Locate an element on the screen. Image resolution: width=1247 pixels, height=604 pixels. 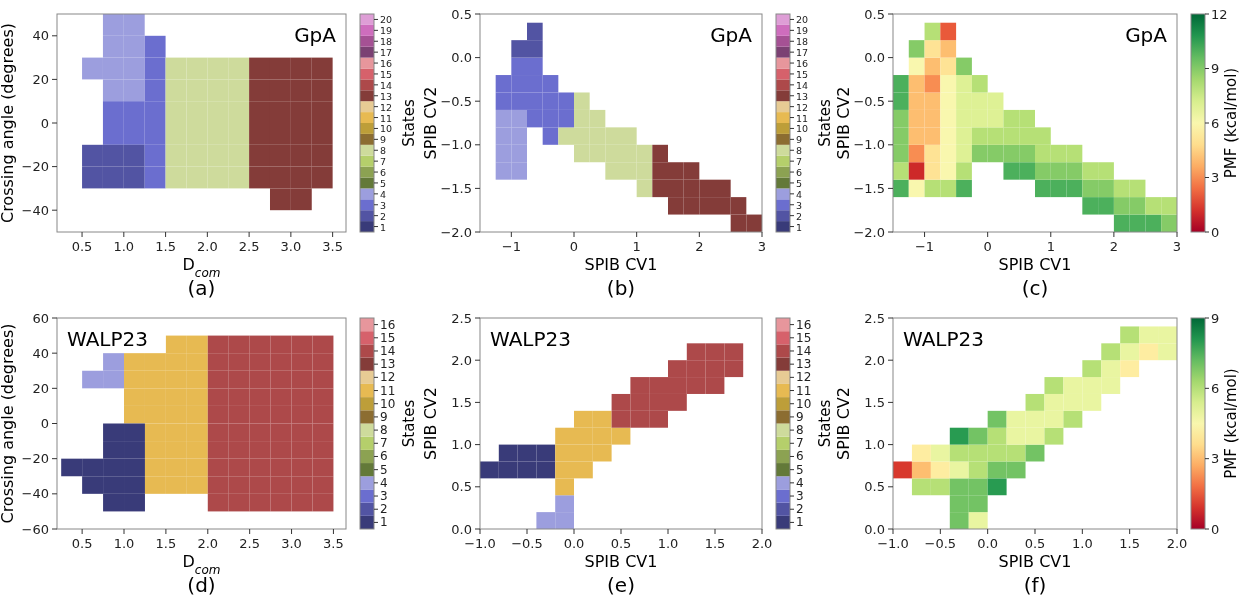
color-bar-label: 19 is located at coordinates (386, 31).